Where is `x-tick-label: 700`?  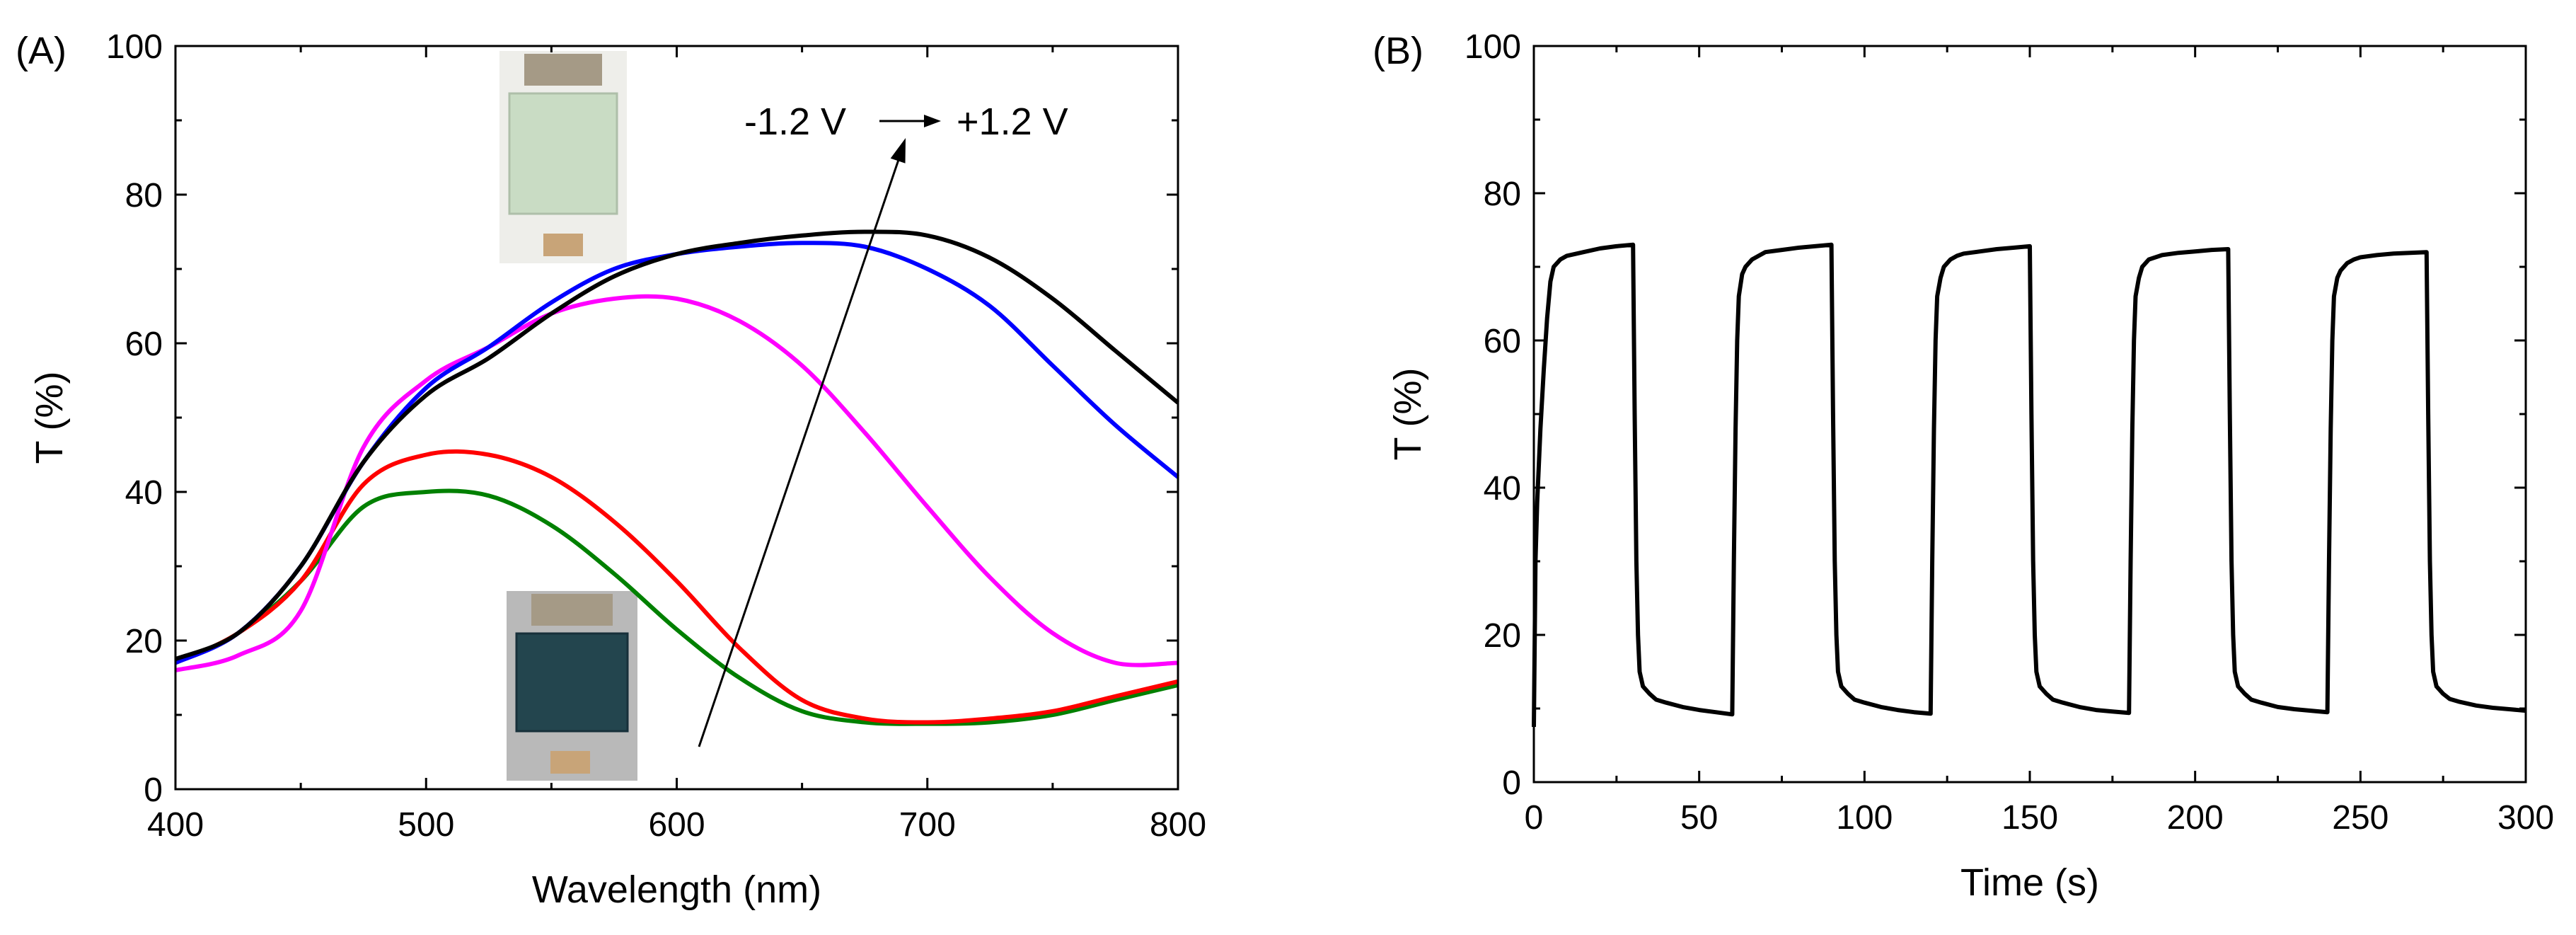
x-tick-label: 700 is located at coordinates (927, 825).